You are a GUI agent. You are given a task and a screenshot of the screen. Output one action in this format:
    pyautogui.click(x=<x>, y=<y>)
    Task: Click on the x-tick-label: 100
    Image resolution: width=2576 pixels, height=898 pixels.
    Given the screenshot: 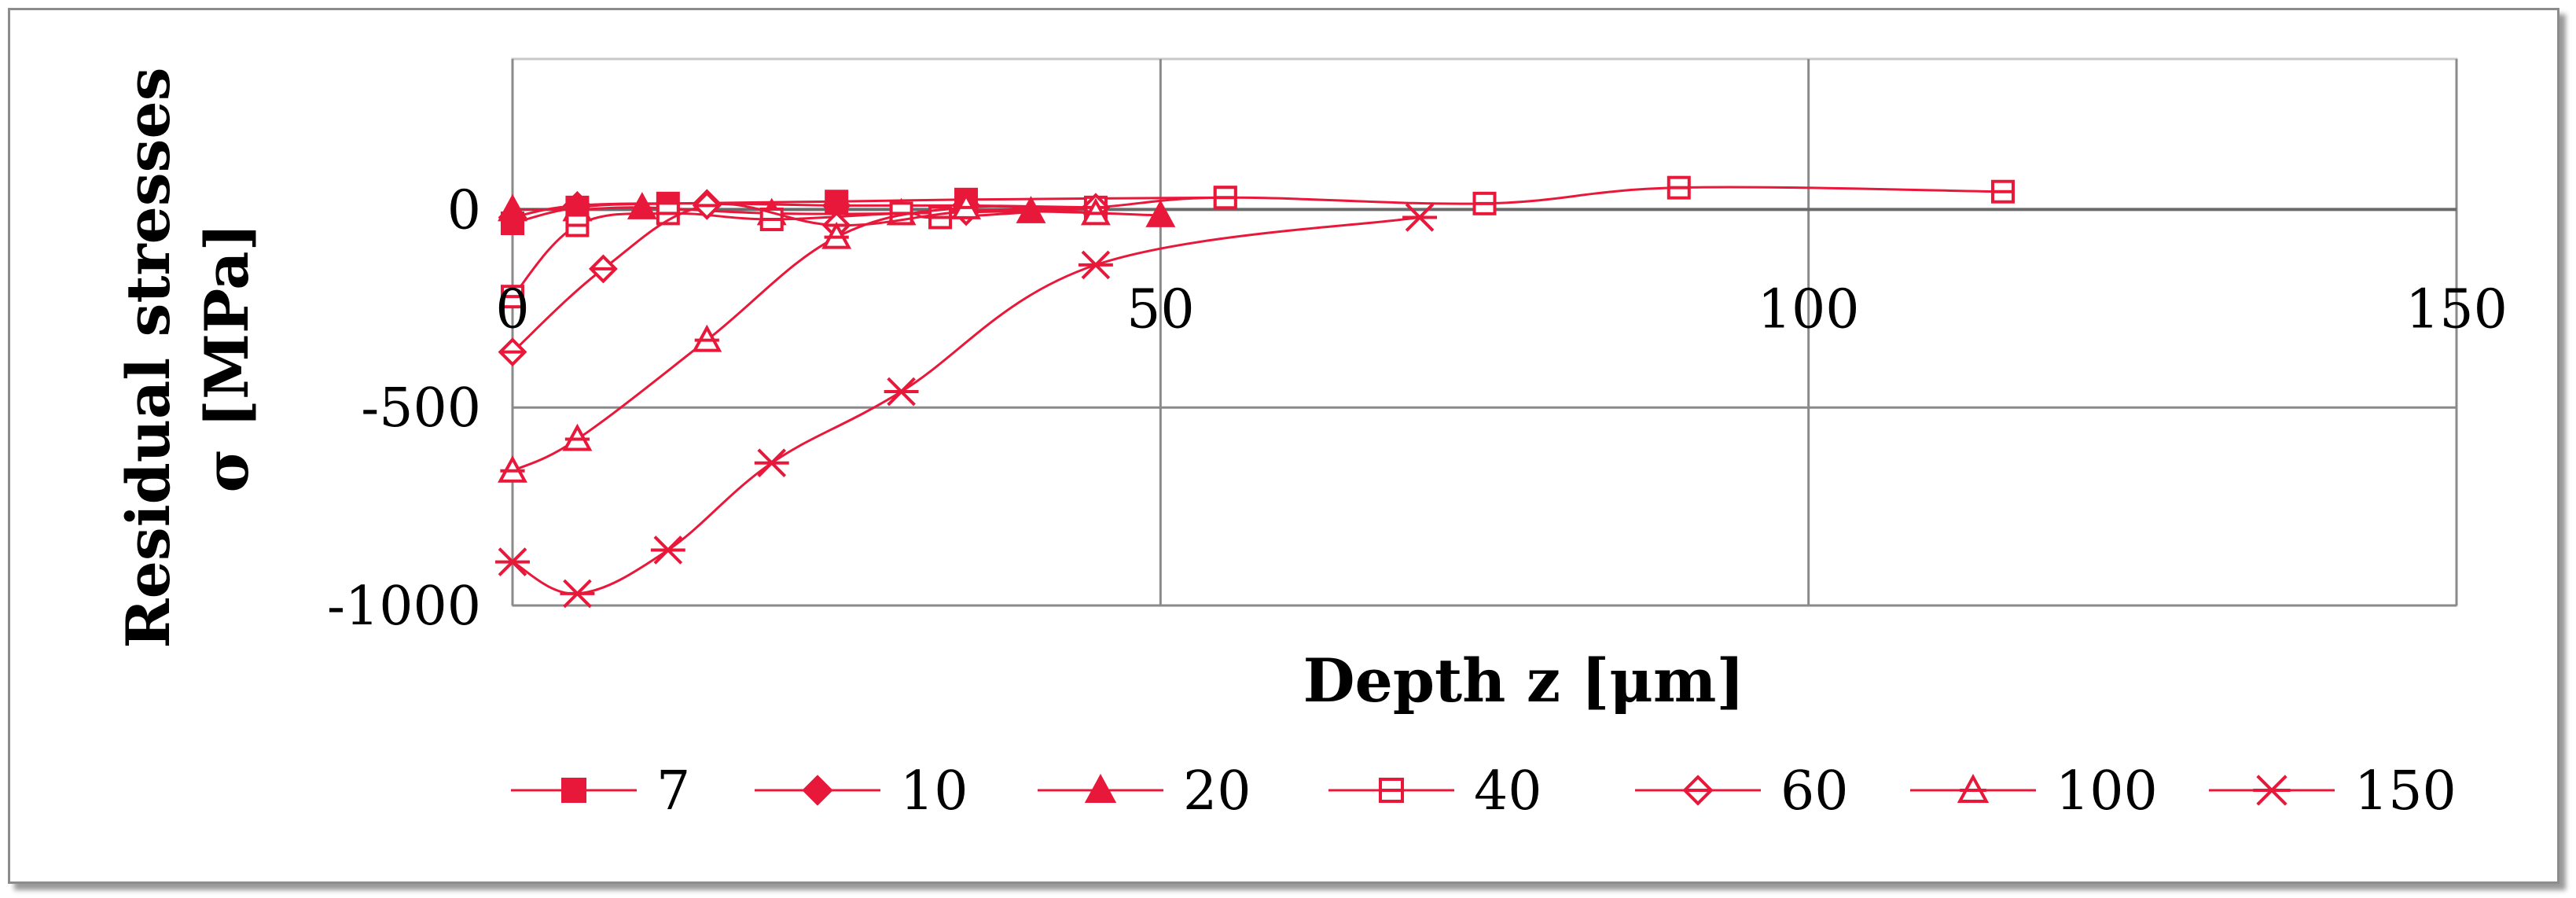 What is the action you would take?
    pyautogui.click(x=1809, y=309)
    